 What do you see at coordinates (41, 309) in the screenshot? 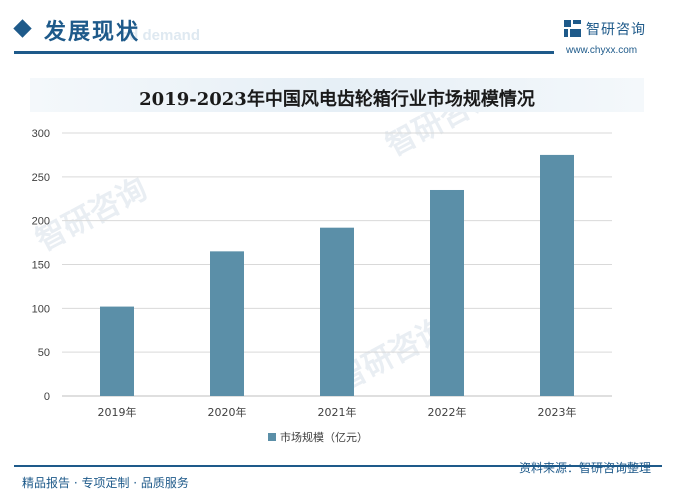
I see `y-tick-label: 100` at bounding box center [41, 309].